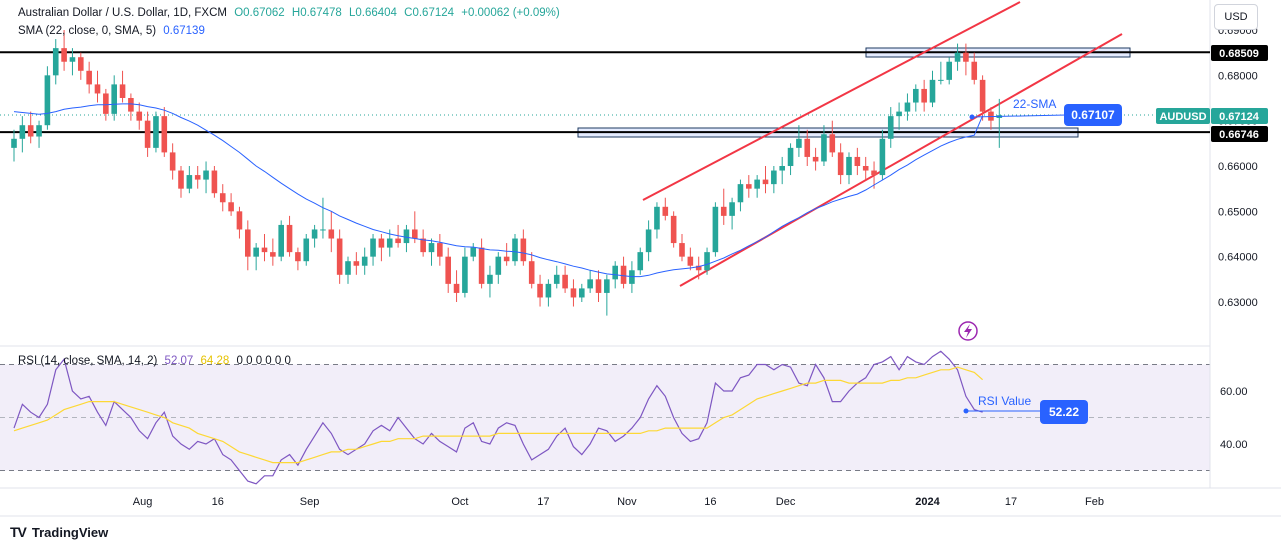 This screenshot has width=1281, height=551. I want to click on symbol-tag, so click(1183, 116).